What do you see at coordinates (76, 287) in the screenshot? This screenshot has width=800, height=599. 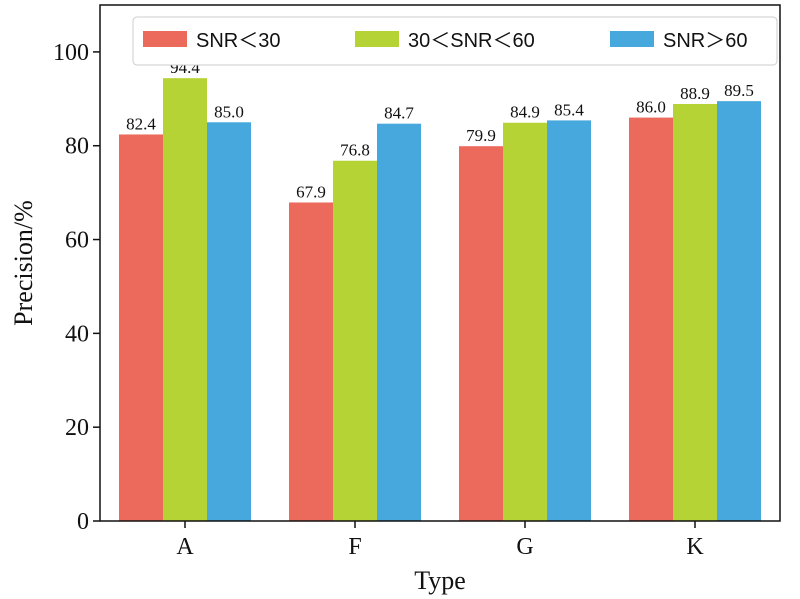 I see `y-axis: 0 20 40 60 80 100` at bounding box center [76, 287].